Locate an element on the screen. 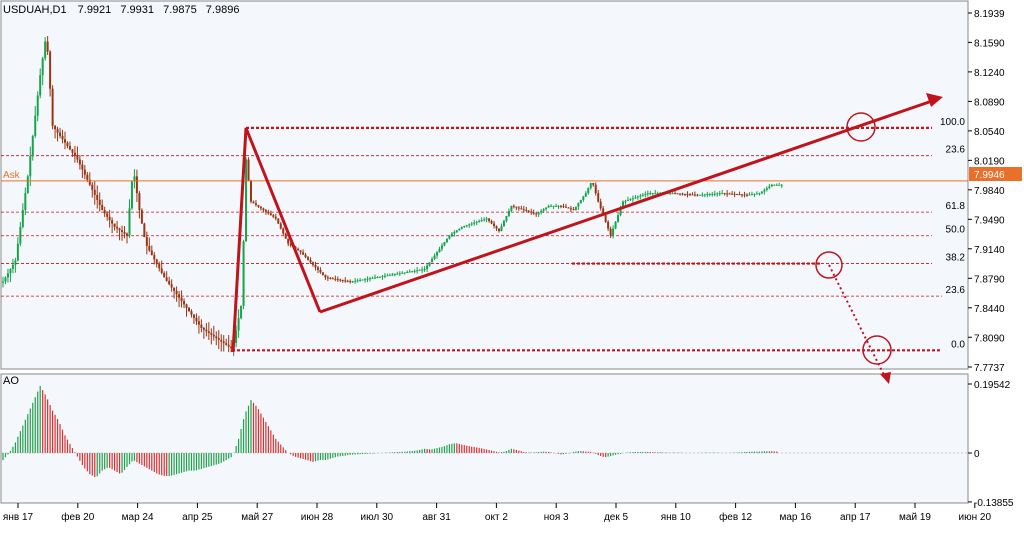  price-tick-label: 8.1590 is located at coordinates (989, 43).